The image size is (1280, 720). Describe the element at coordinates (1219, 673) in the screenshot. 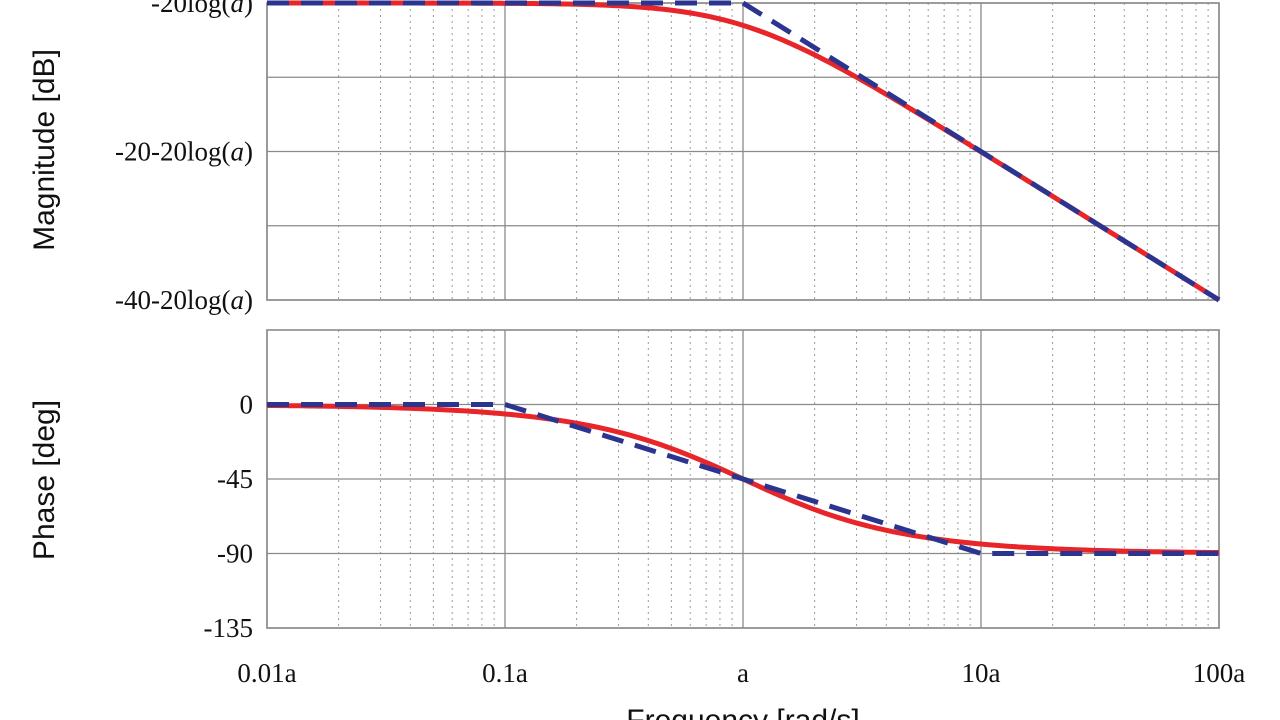

I see `x-tick-label: 100a` at that location.